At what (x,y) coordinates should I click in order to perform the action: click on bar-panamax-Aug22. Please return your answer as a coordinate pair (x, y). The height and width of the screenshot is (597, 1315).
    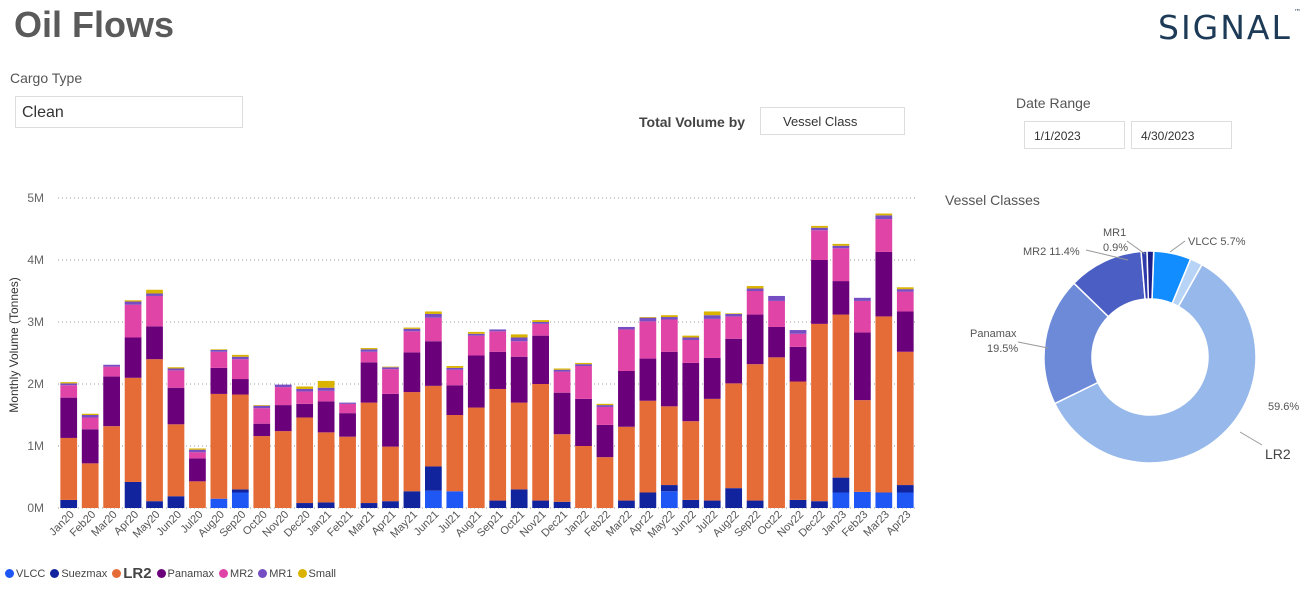
    Looking at the image, I should click on (734, 361).